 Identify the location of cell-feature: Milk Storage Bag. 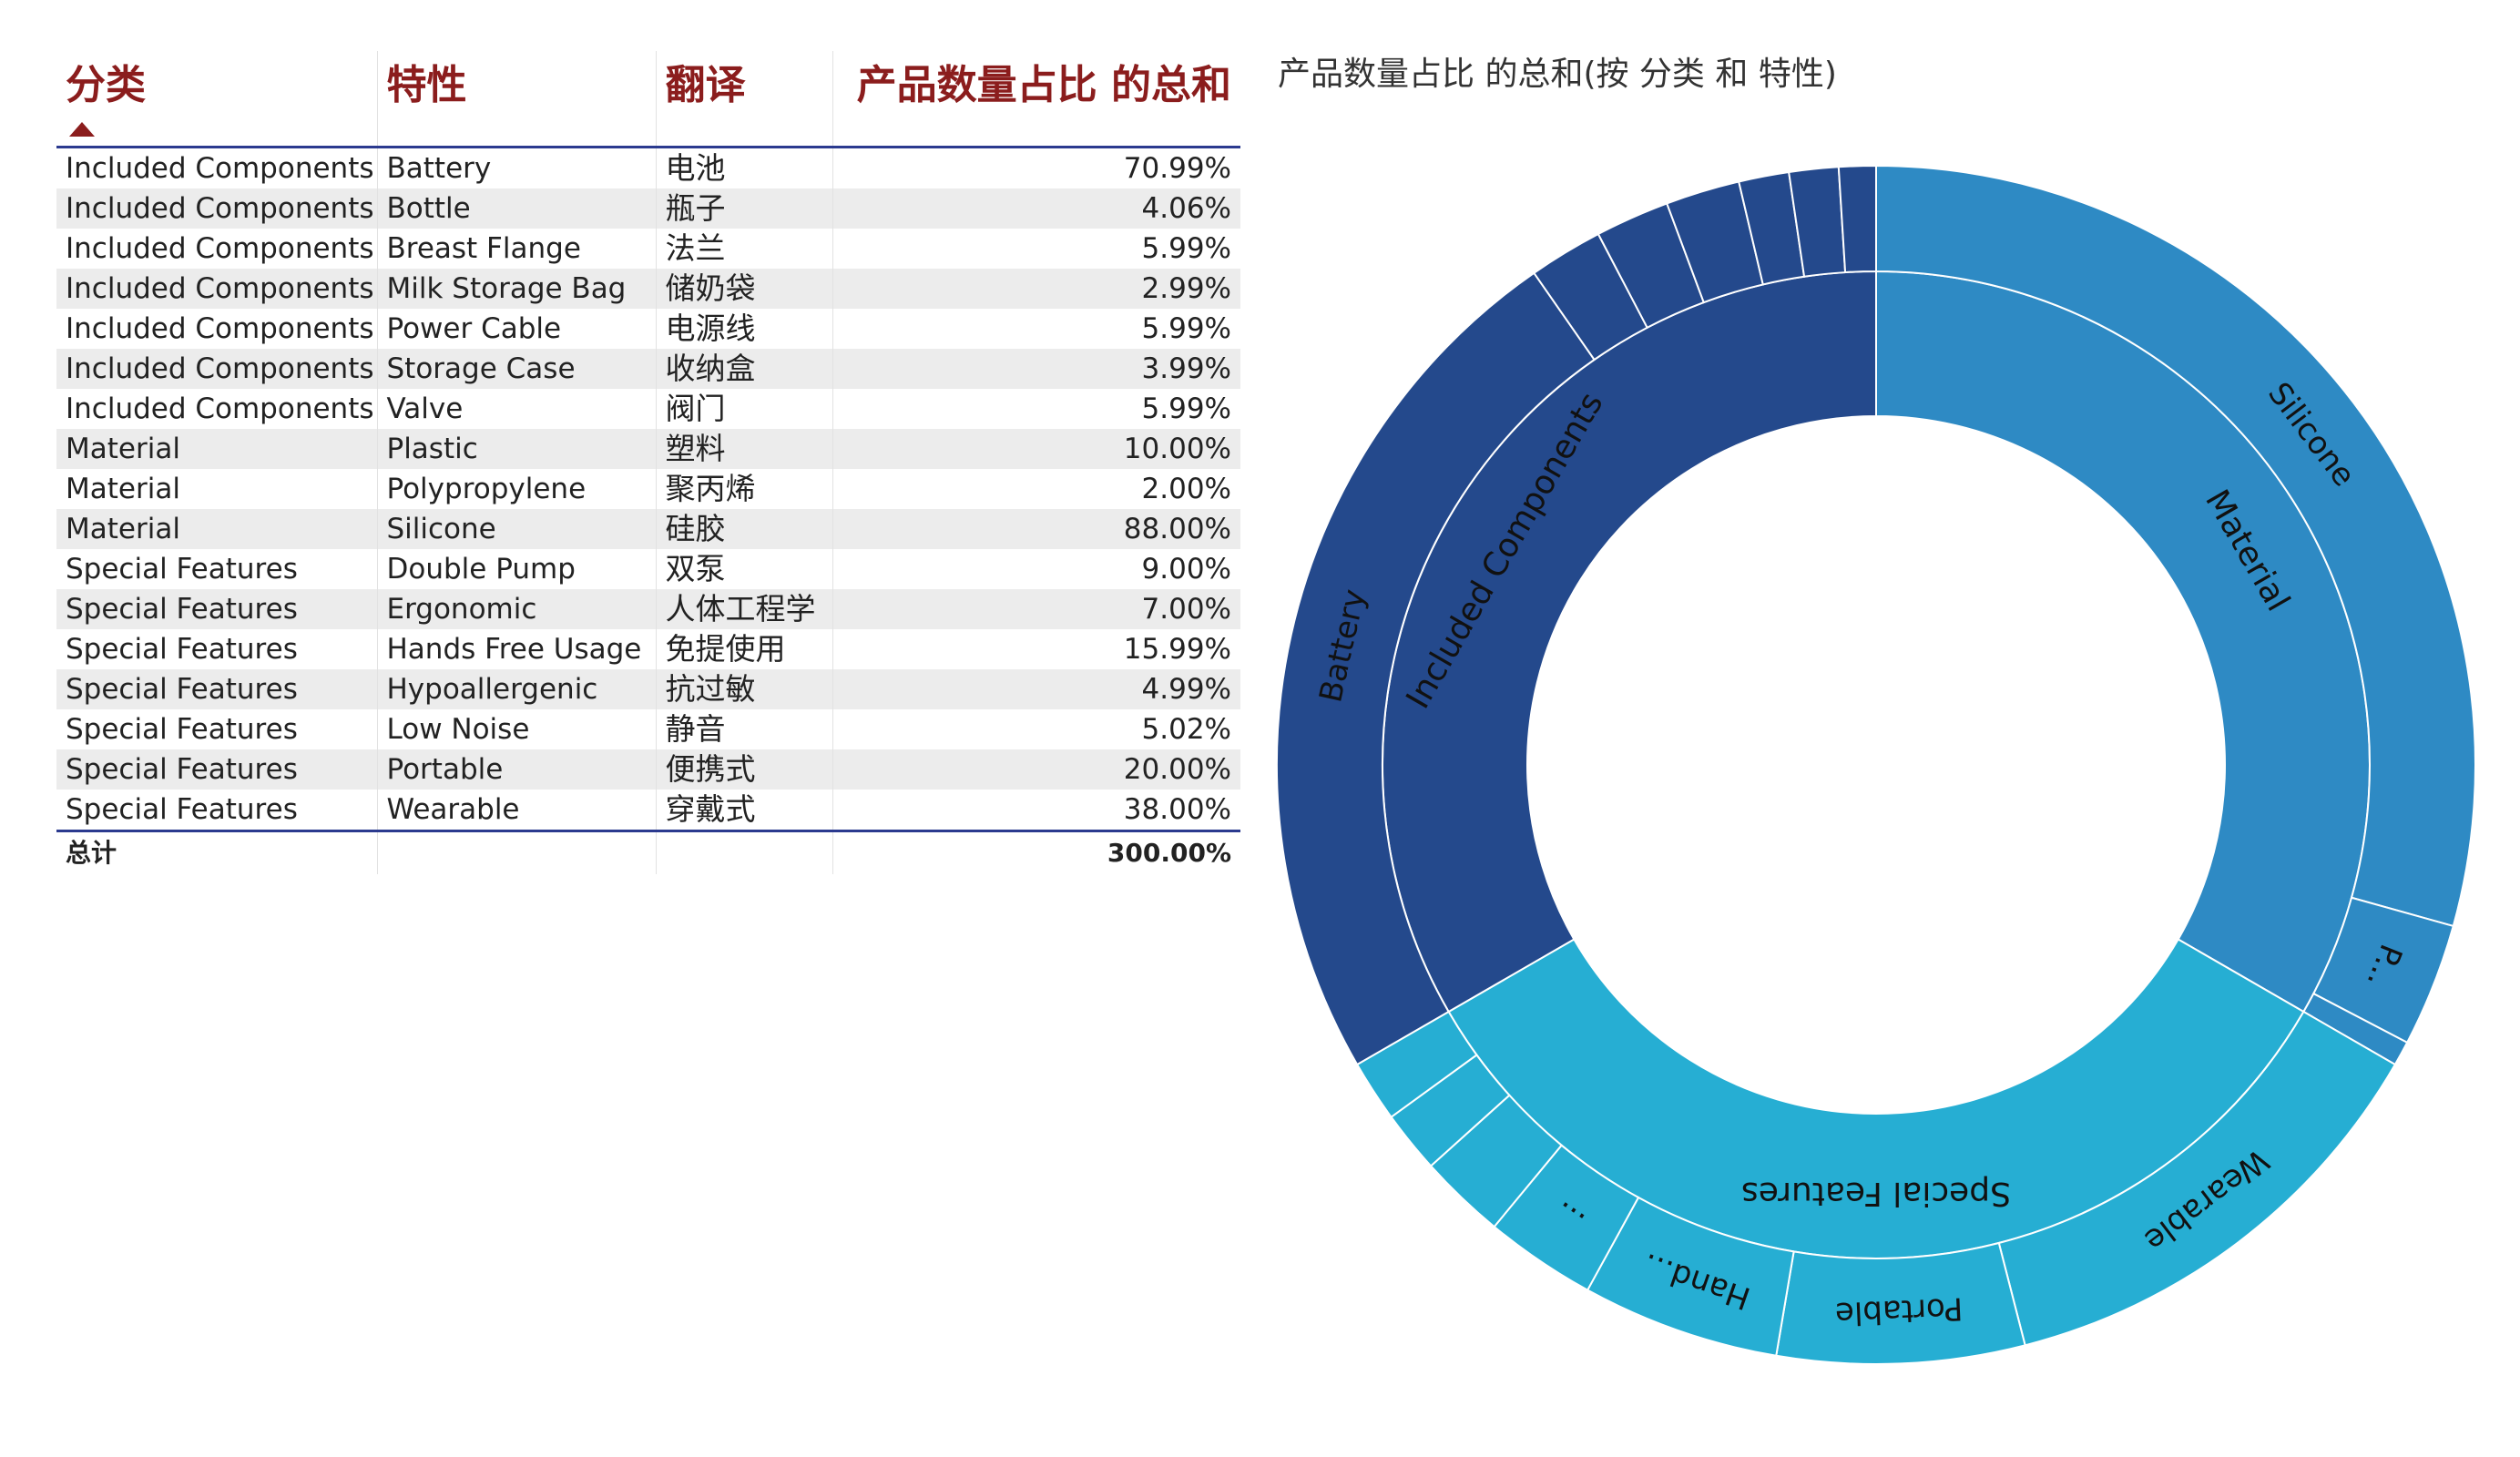
(516, 289).